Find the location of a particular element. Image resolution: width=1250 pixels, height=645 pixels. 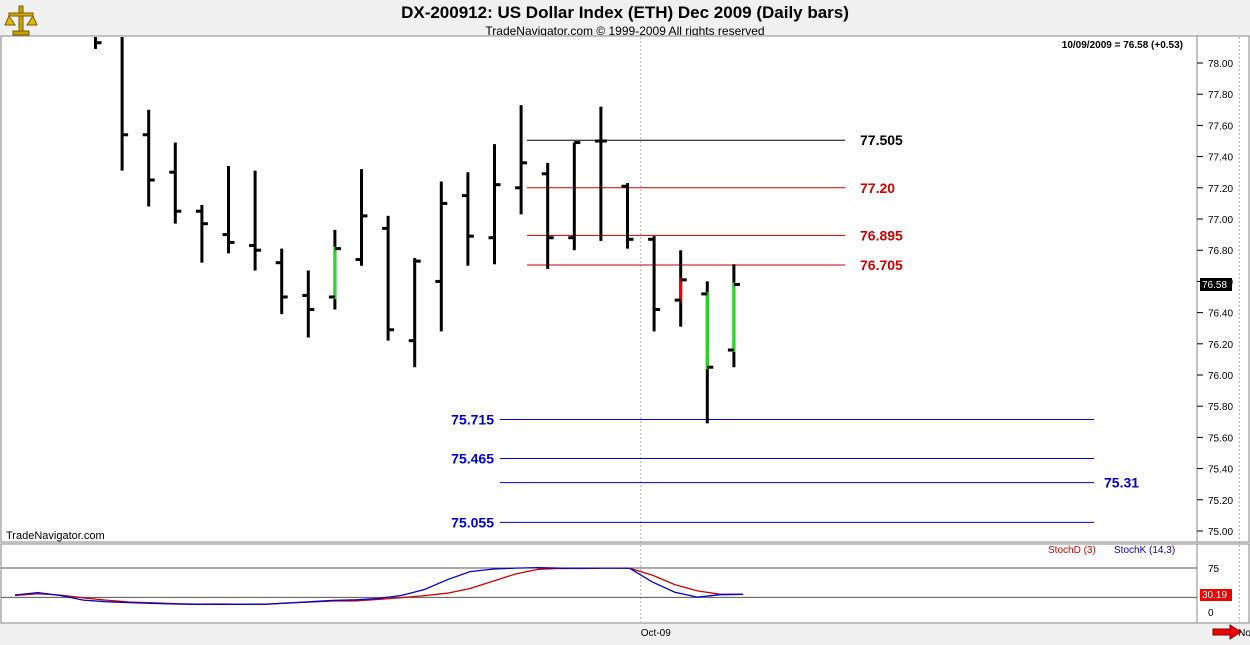

date-axis: Oct-09 Nov-09 is located at coordinates (945, 633).